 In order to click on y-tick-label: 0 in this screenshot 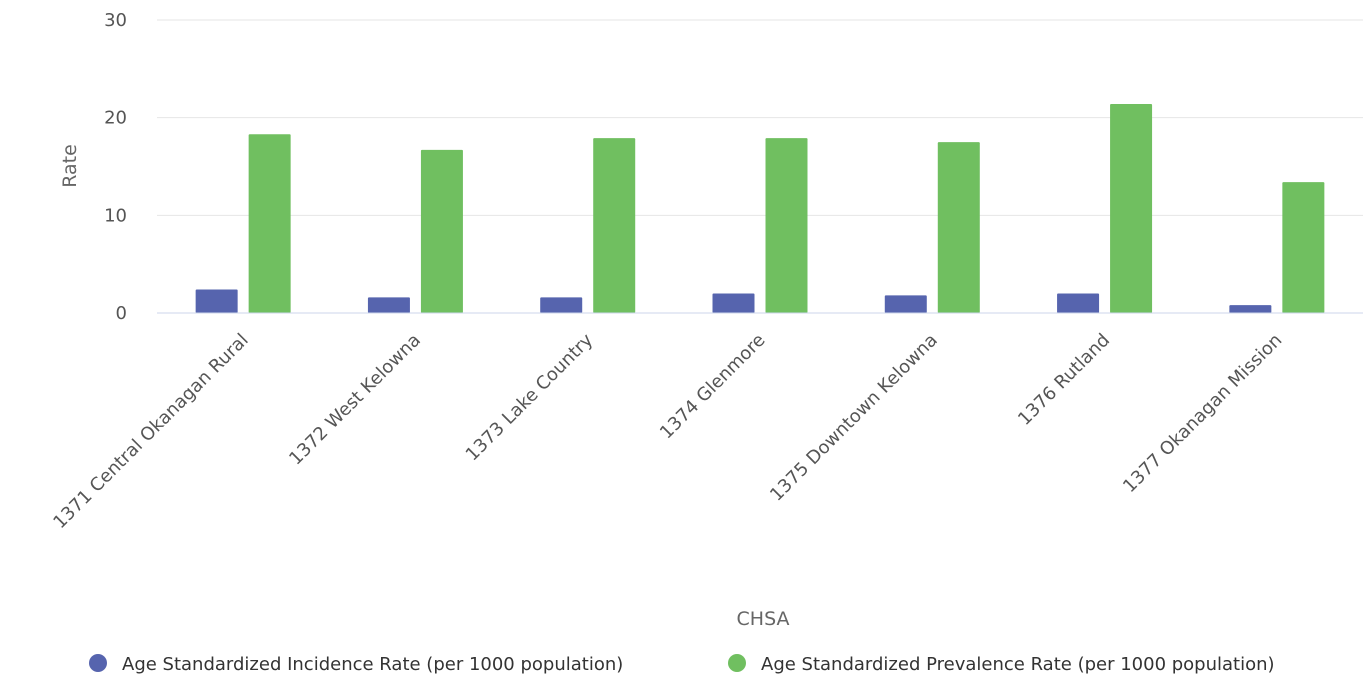, I will do `click(121, 313)`.